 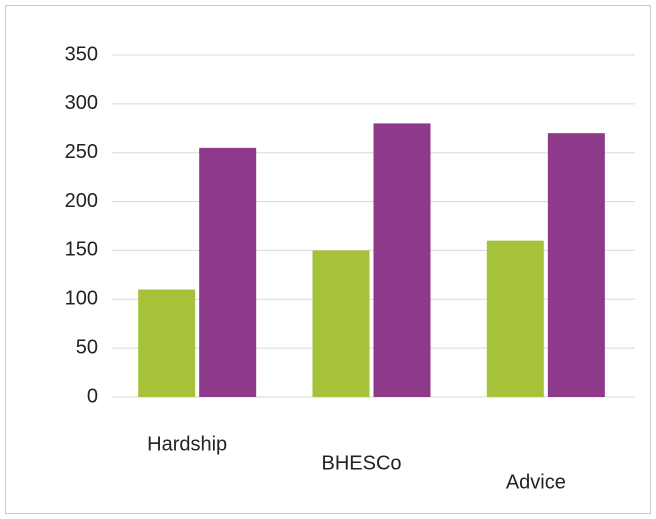 I want to click on y-tick-label: 350, so click(x=81, y=54).